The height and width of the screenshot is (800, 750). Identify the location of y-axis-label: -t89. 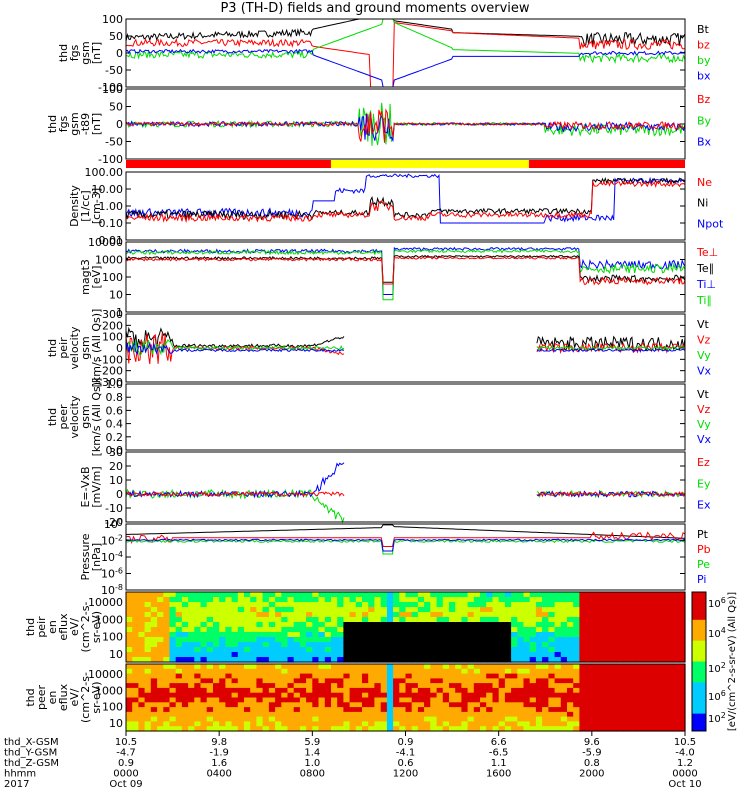
(85, 124).